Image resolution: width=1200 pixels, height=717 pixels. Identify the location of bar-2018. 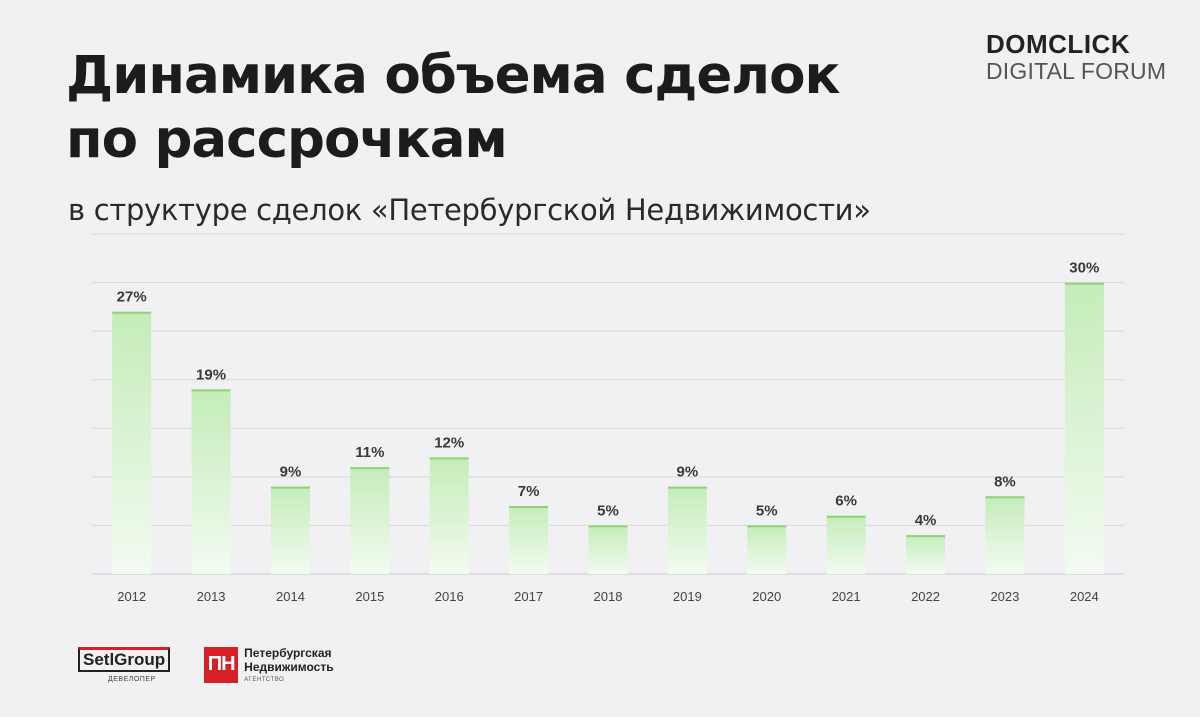
(608, 549).